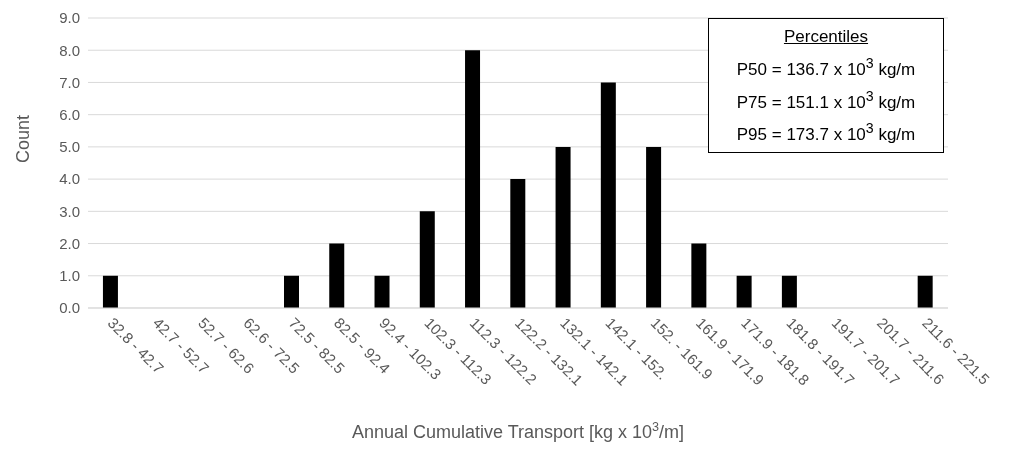  What do you see at coordinates (23, 138) in the screenshot?
I see `y-axis-title: Count` at bounding box center [23, 138].